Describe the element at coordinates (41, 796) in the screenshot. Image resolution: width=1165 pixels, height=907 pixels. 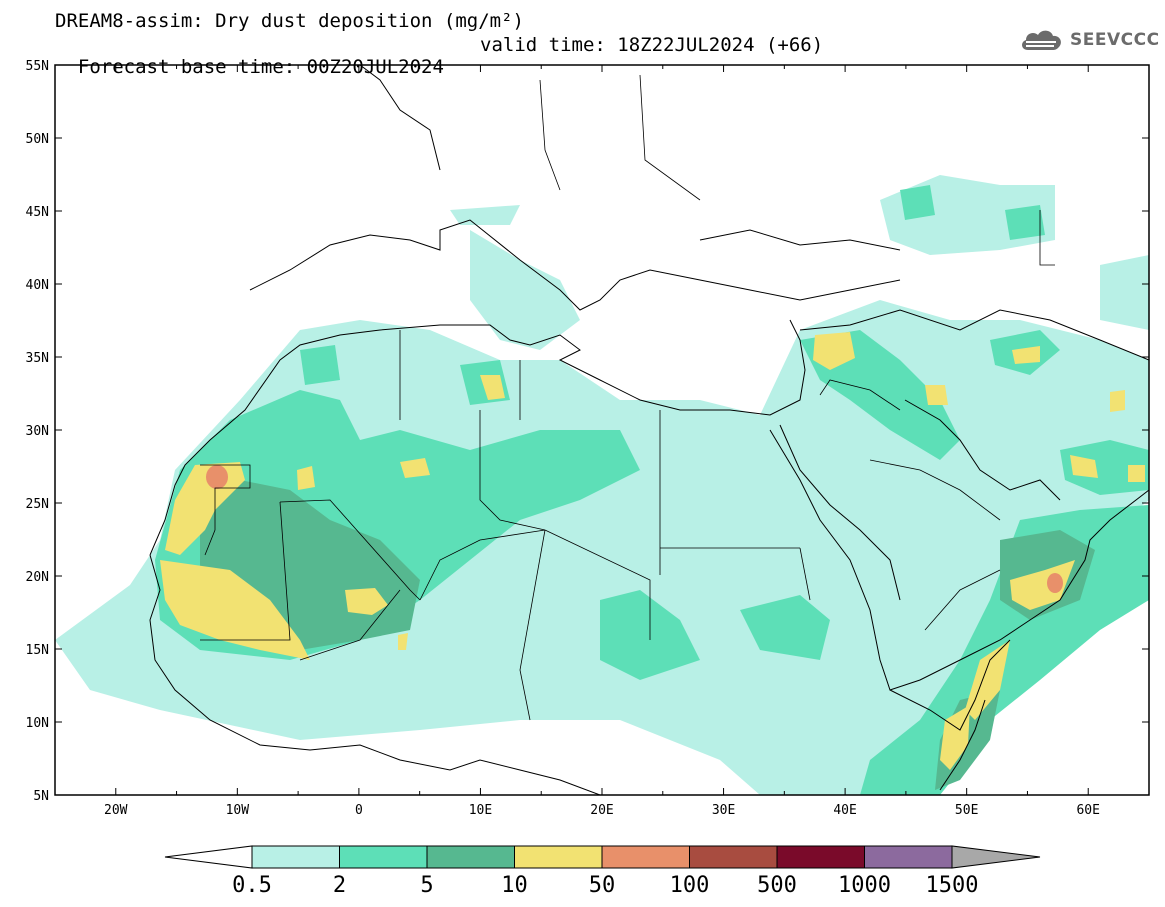
I see `lat-label: 5N` at that location.